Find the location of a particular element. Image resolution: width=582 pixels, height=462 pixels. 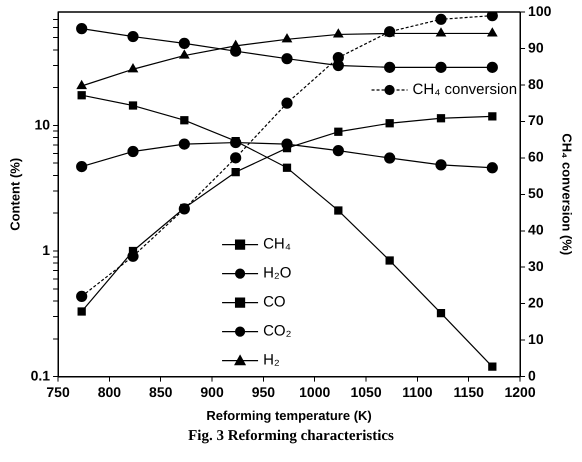

x-tick-label: 1200 is located at coordinates (520, 392).